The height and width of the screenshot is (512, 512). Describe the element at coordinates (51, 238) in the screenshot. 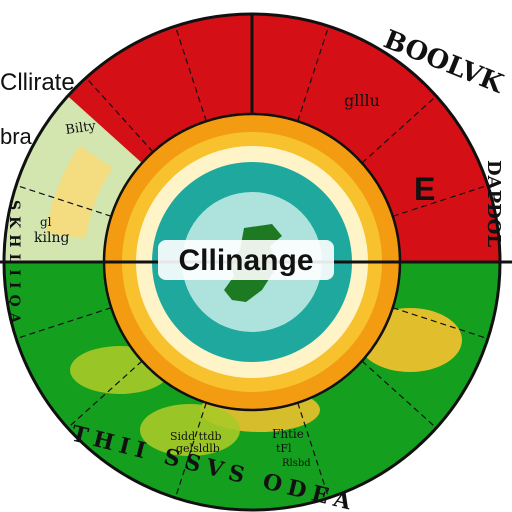

I see `segment-label-left: kilng` at that location.